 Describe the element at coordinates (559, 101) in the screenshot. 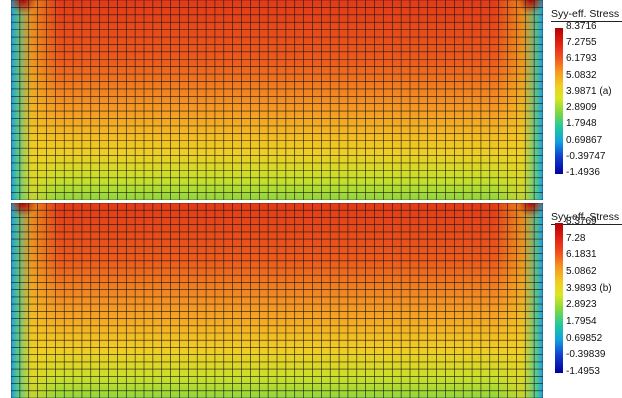

I see `colorbar-a` at that location.